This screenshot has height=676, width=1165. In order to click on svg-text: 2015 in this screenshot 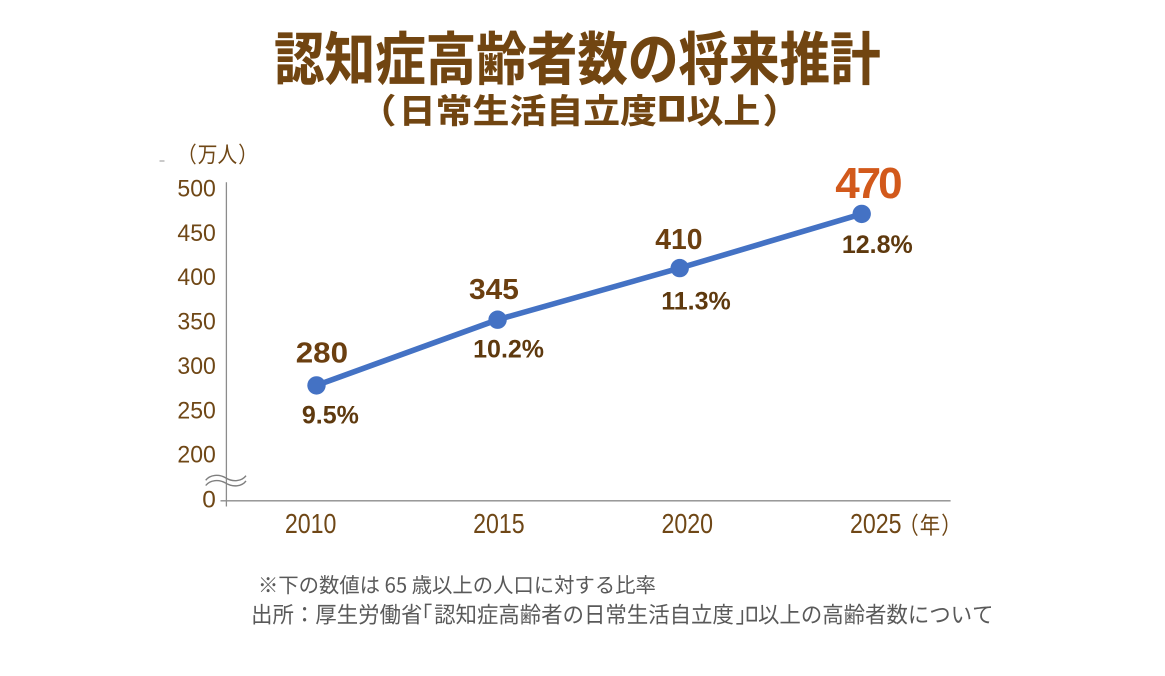, I will do `click(499, 523)`.